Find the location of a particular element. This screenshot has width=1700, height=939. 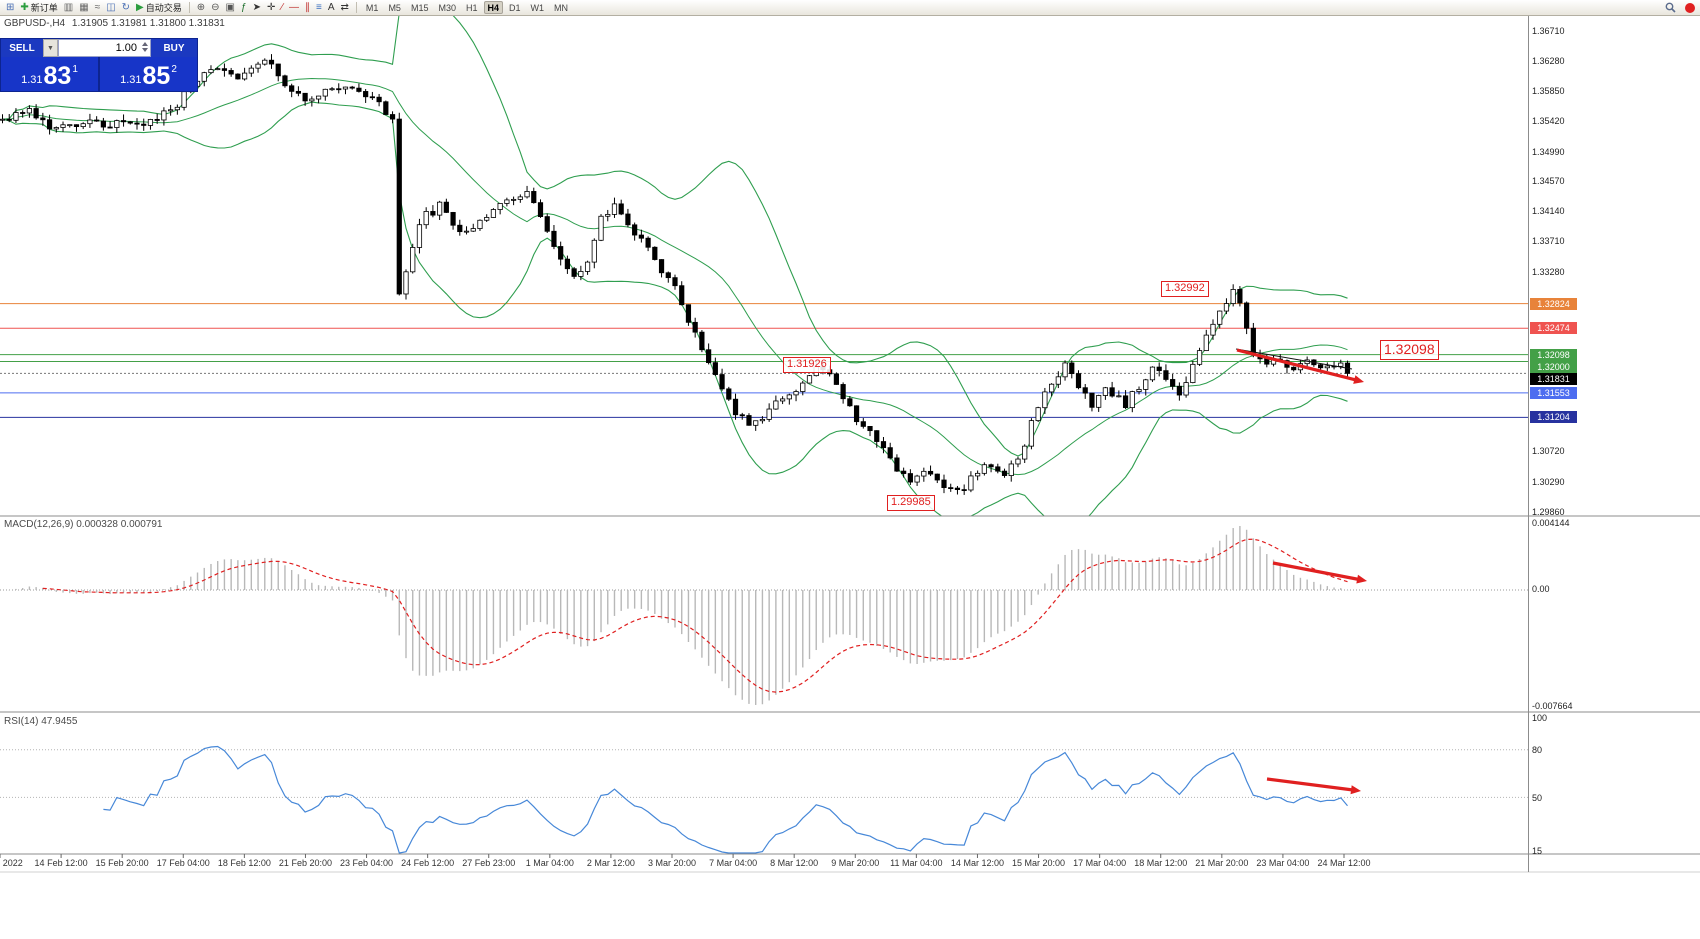

zoom-out-icon: ⊖ is located at coordinates (215, 8).